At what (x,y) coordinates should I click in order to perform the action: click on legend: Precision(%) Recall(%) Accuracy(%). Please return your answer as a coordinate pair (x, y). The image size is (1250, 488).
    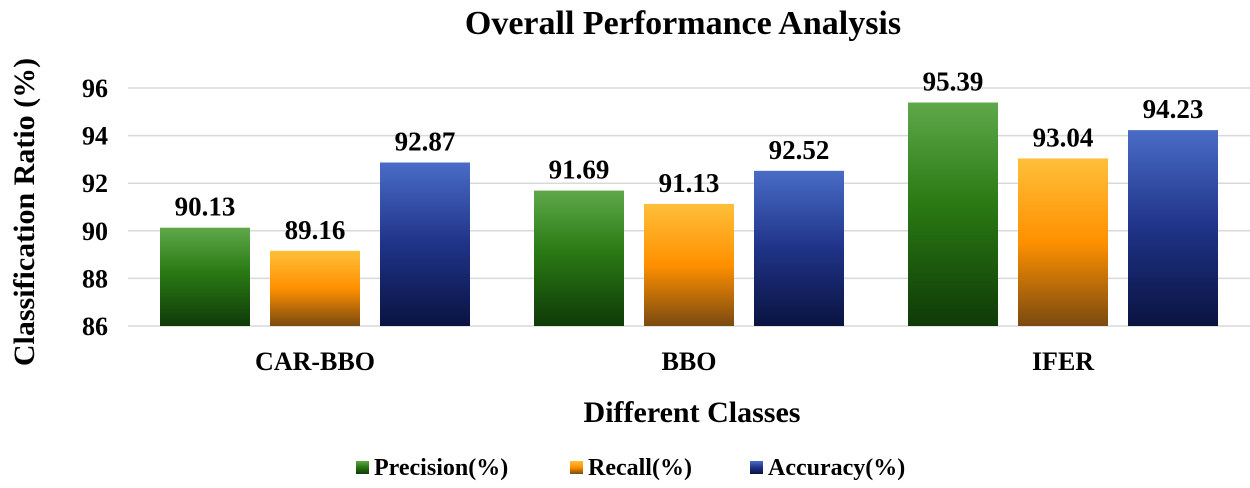
    Looking at the image, I should click on (630, 468).